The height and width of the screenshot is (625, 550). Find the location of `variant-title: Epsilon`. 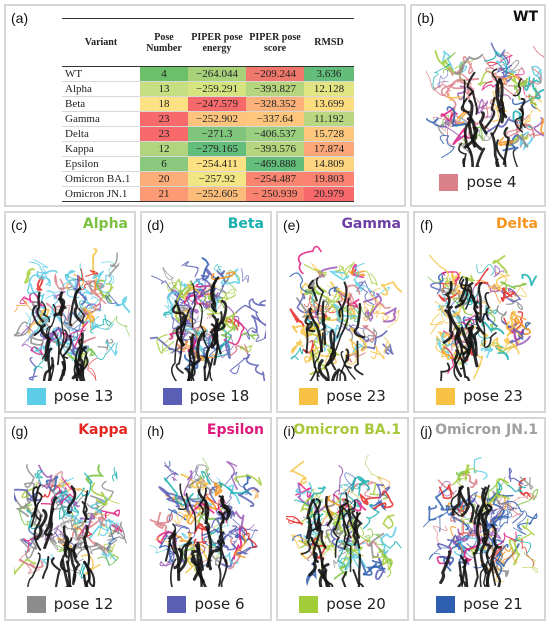

variant-title: Epsilon is located at coordinates (235, 430).